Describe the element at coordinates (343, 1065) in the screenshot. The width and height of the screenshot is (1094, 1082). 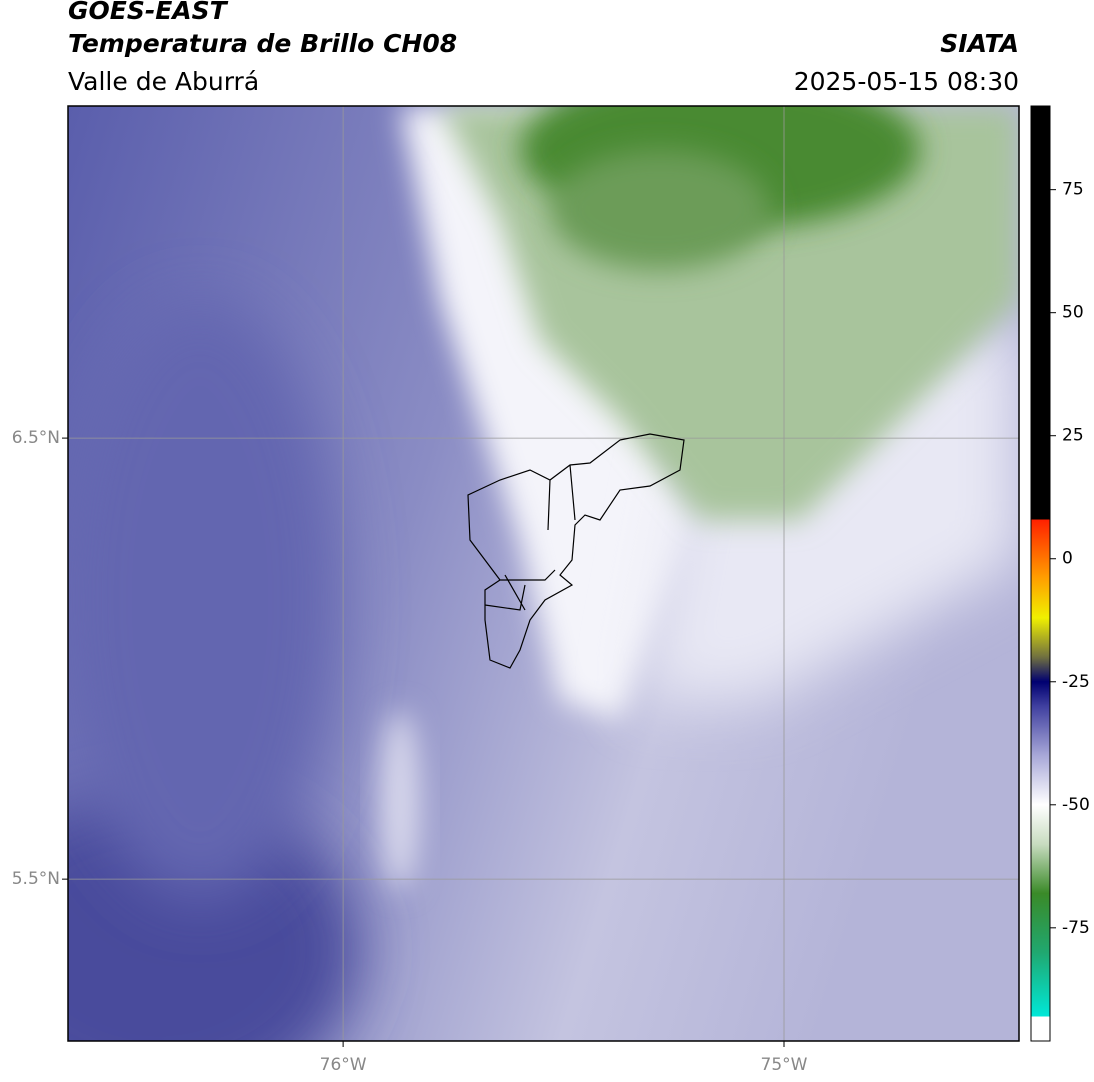
I see `lon-tick-label: 76°W` at that location.